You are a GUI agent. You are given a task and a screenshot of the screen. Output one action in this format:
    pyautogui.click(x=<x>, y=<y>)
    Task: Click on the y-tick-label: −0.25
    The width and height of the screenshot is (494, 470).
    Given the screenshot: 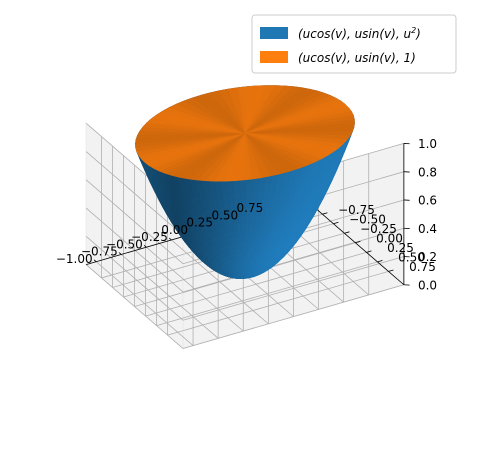 What is the action you would take?
    pyautogui.click(x=378, y=229)
    